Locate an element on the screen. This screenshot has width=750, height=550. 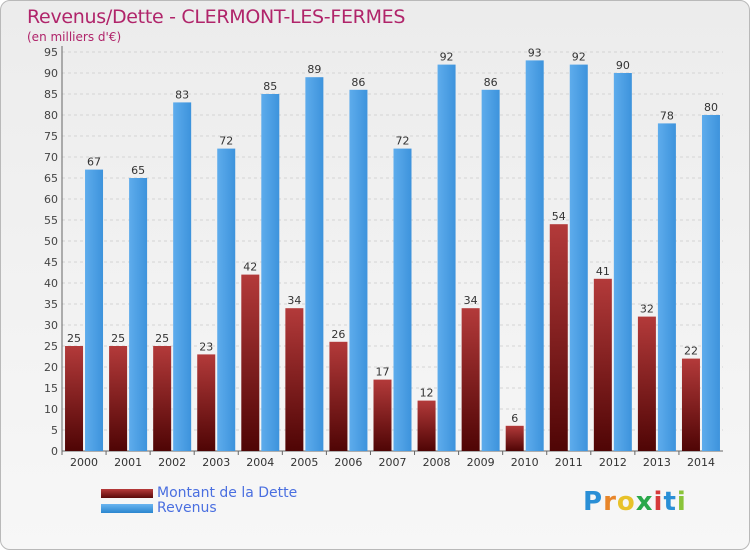
x-tick-label: 2003 is located at coordinates (216, 462).